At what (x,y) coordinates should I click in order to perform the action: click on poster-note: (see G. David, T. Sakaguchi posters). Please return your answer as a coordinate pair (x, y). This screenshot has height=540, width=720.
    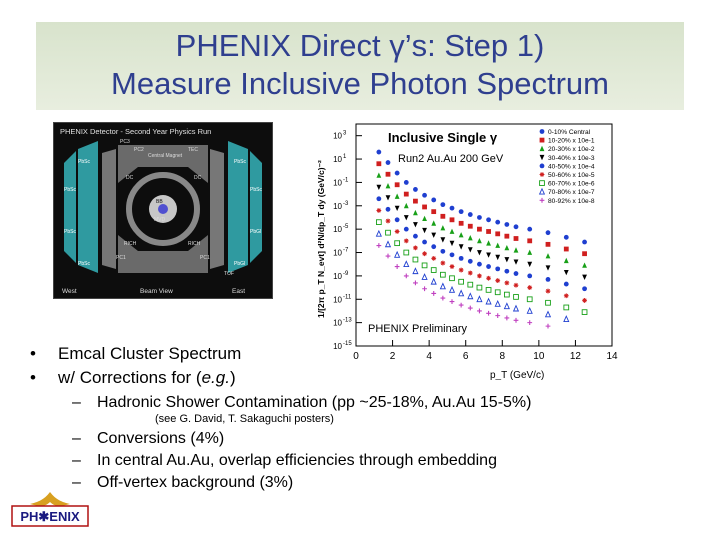
    Looking at the image, I should click on (244, 419).